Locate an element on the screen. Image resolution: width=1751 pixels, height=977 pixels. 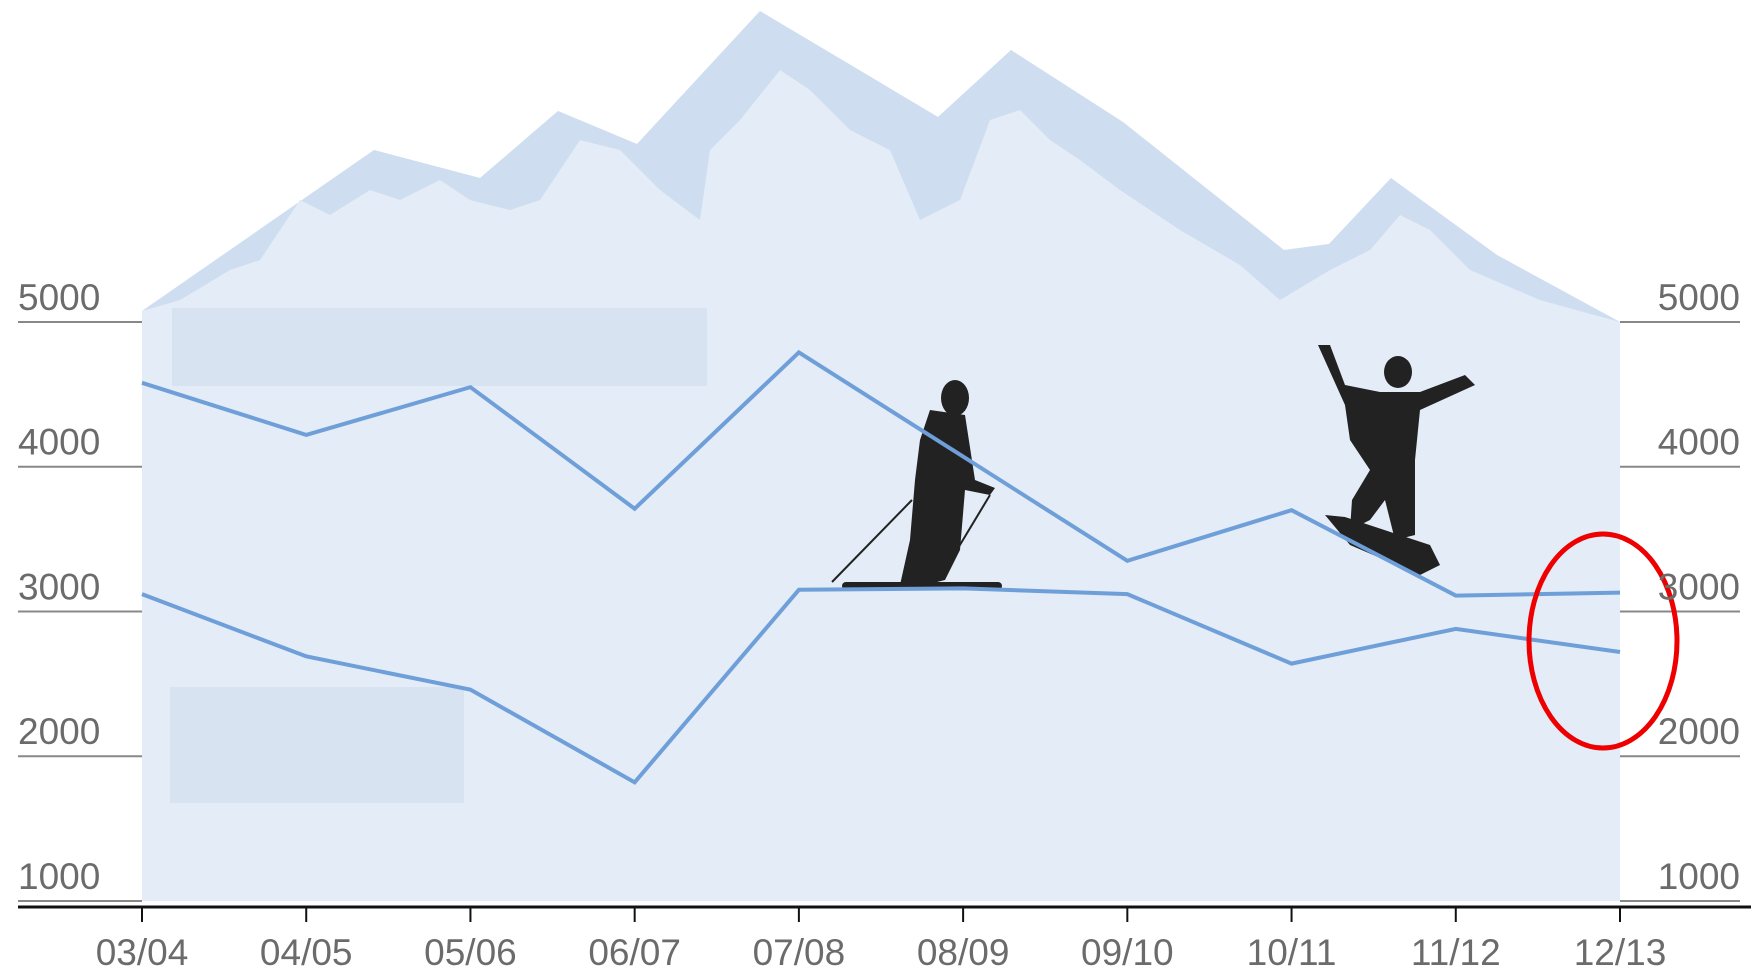
x-tick-label: 11/12 is located at coordinates (1456, 952).